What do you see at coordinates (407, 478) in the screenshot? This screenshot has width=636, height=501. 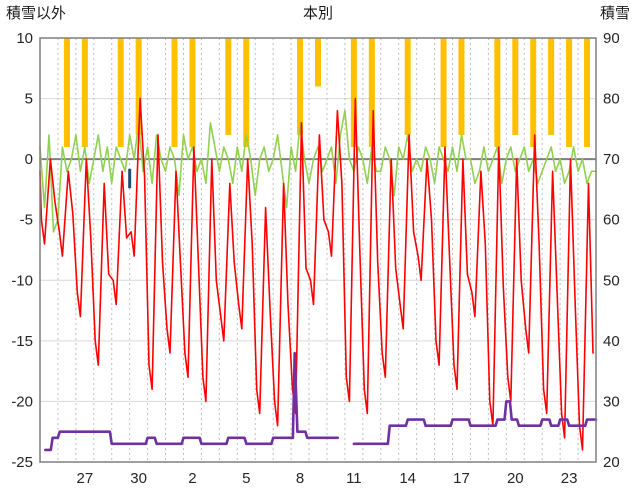 I see `x-tick-label: 14` at bounding box center [407, 478].